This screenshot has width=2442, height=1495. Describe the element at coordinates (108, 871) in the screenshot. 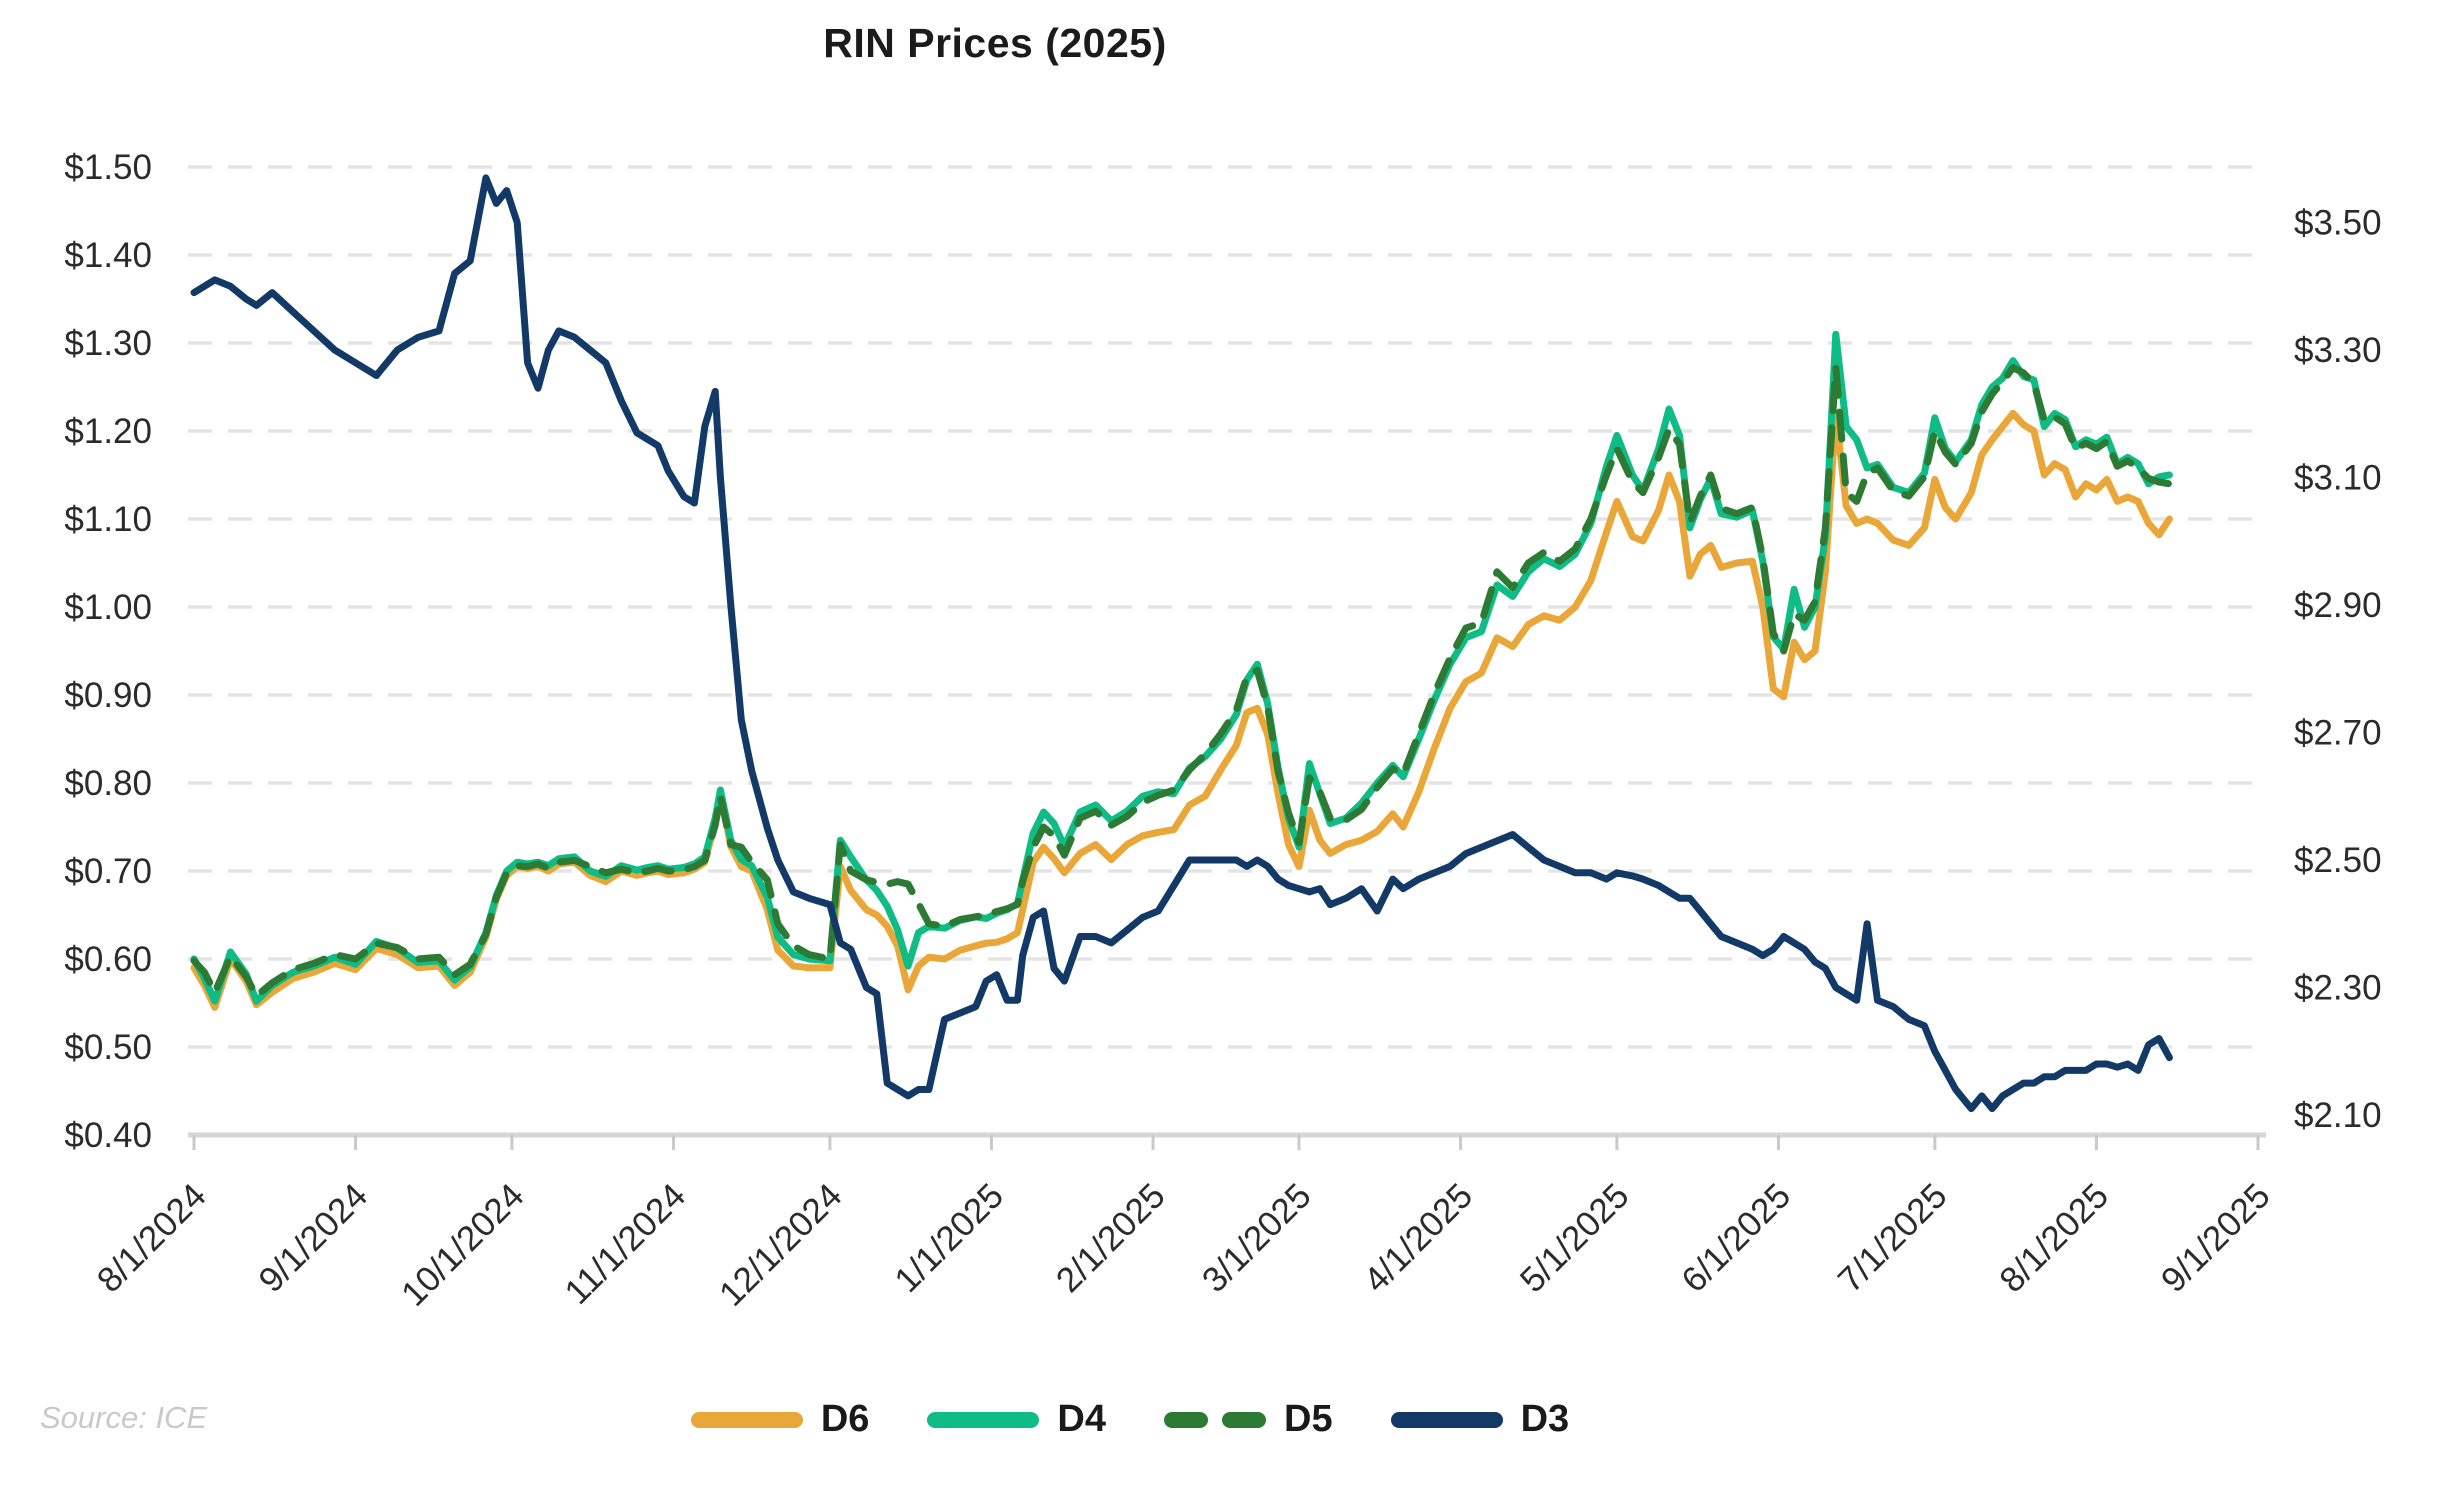

I see `left-axis-label: $0.70` at that location.